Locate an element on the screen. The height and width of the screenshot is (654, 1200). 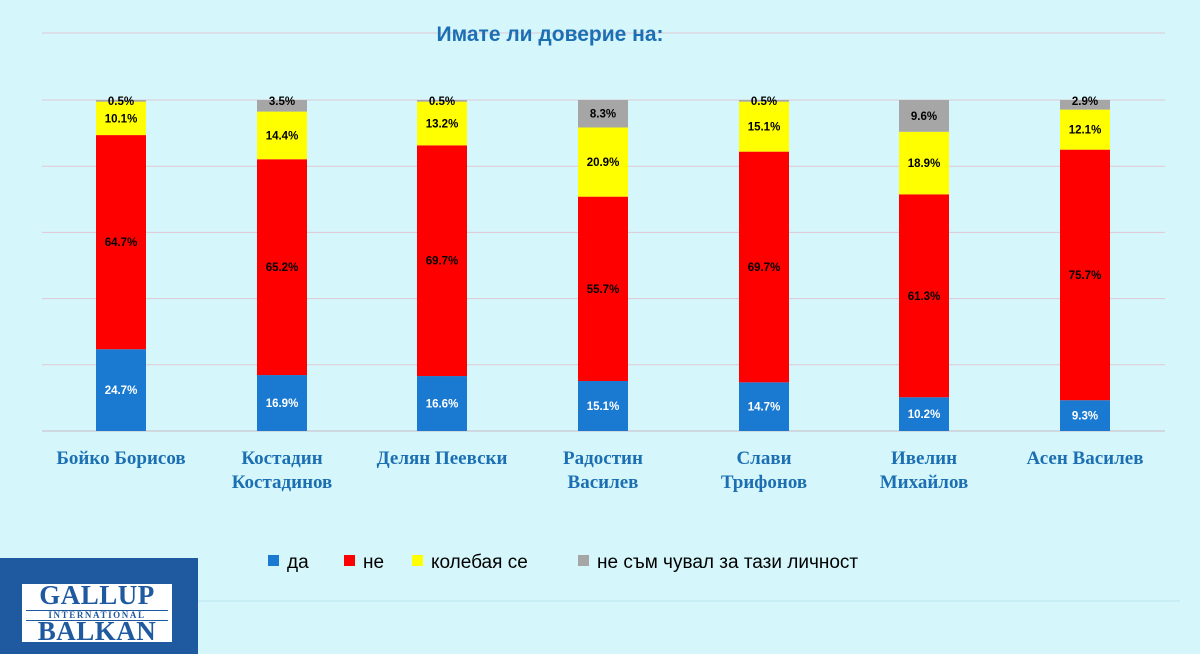
chart-title: Имате ли доверие на: is located at coordinates (550, 34).